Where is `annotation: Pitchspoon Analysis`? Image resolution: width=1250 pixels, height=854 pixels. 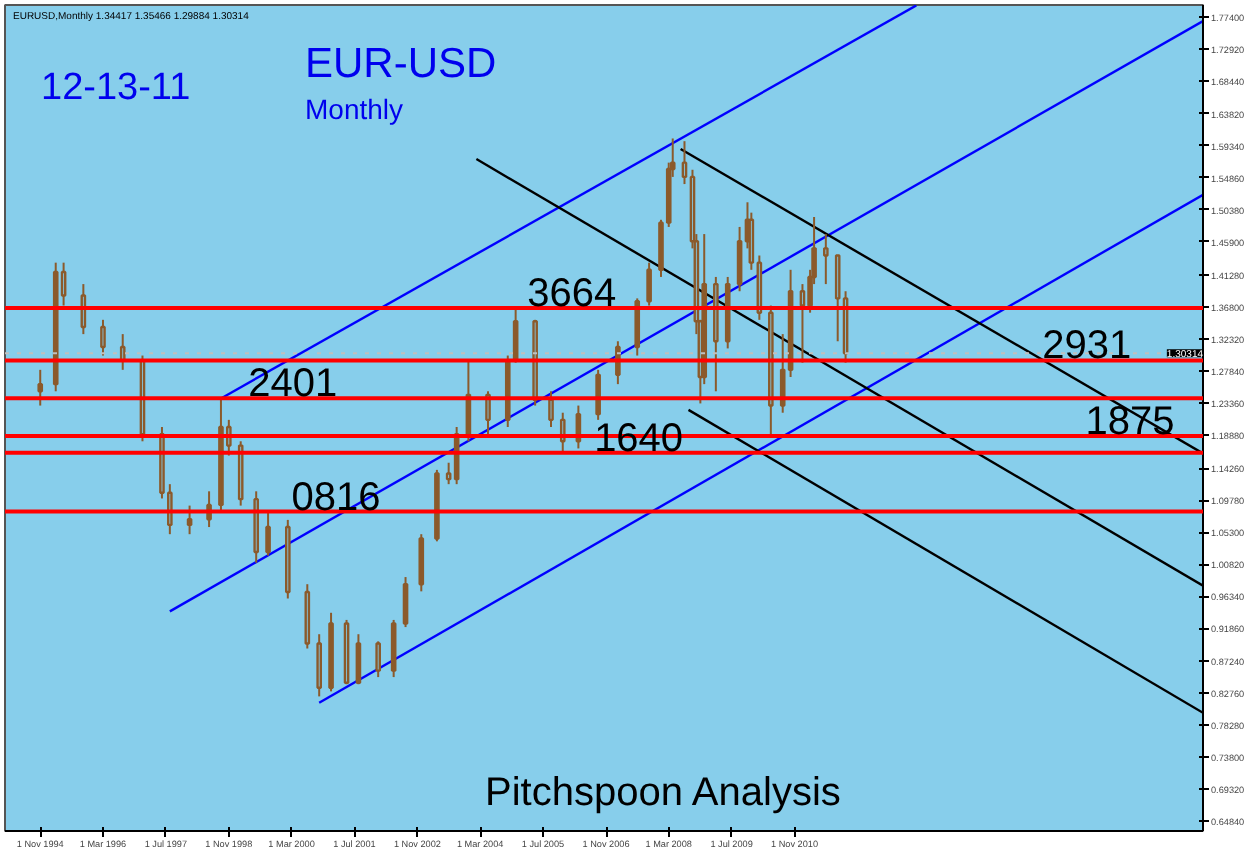 annotation: Pitchspoon Analysis is located at coordinates (663, 793).